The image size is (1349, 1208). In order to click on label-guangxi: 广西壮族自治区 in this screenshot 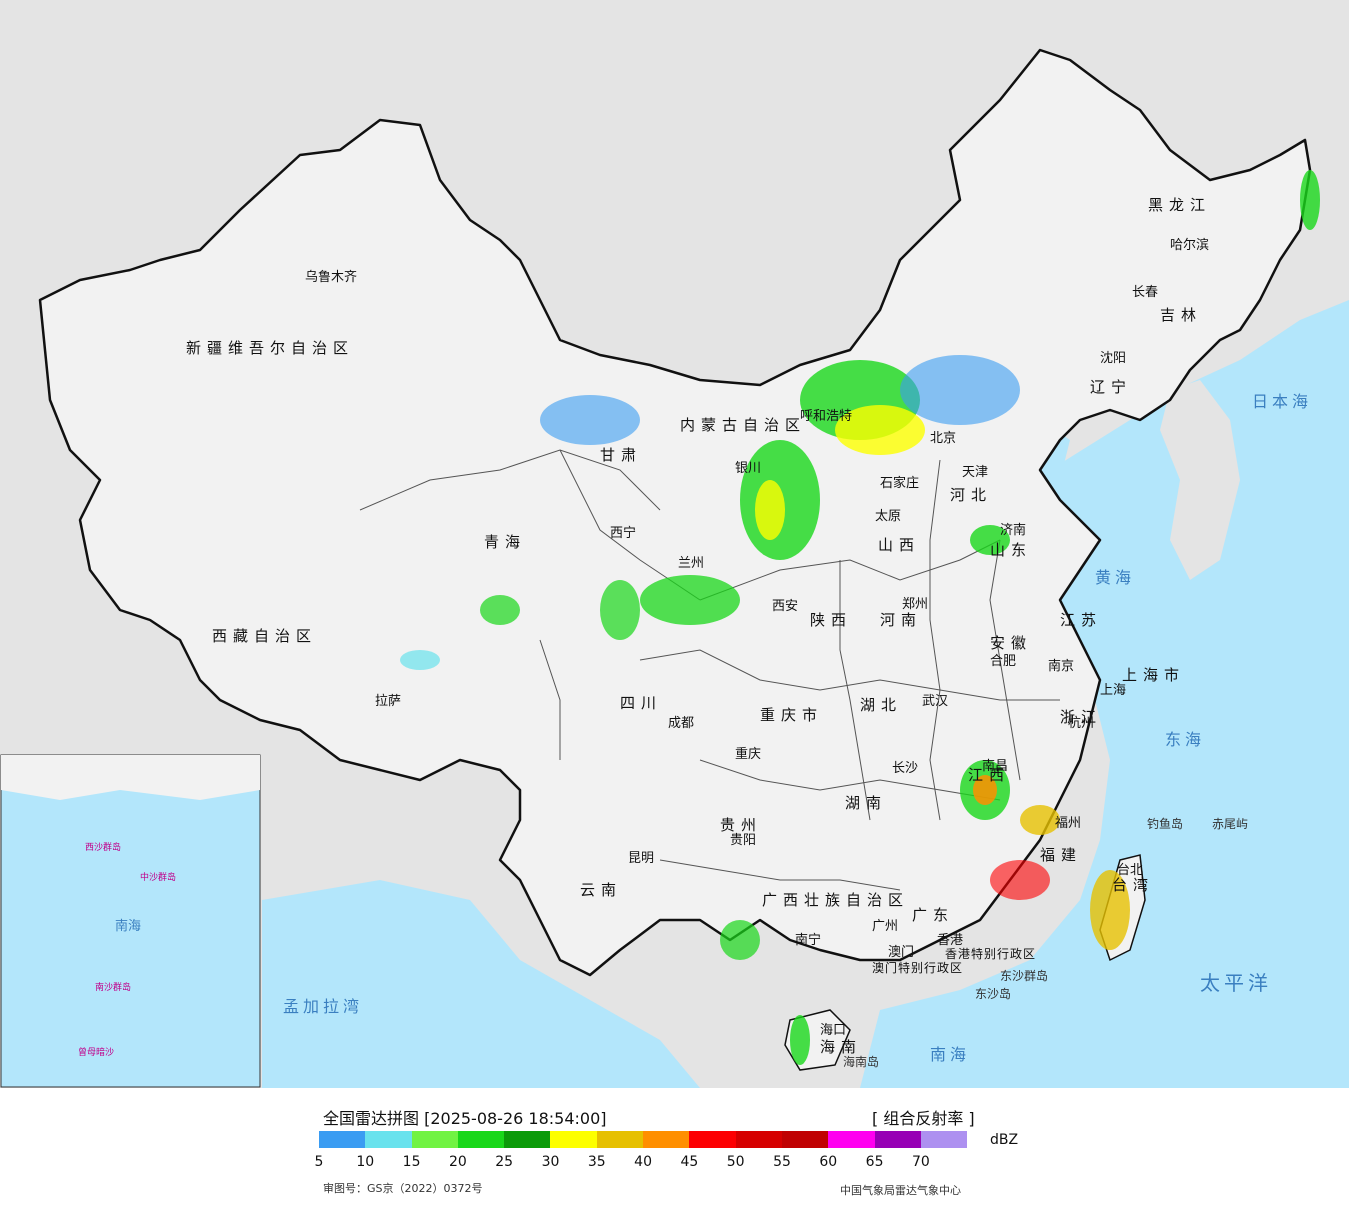, I will do `click(835, 900)`.